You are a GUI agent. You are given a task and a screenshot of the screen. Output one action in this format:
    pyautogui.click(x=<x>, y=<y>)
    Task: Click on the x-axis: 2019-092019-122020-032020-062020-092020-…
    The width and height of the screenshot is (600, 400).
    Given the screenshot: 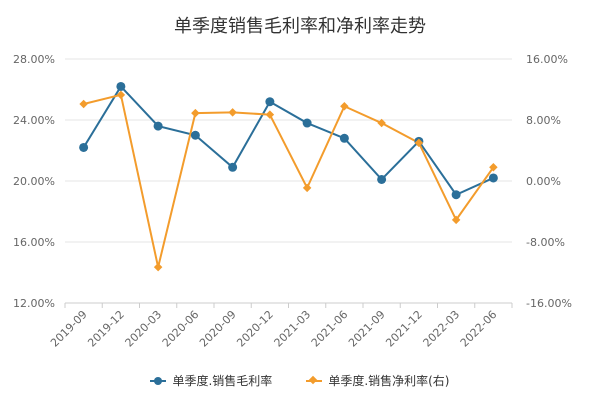 What is the action you would take?
    pyautogui.click(x=280, y=326)
    